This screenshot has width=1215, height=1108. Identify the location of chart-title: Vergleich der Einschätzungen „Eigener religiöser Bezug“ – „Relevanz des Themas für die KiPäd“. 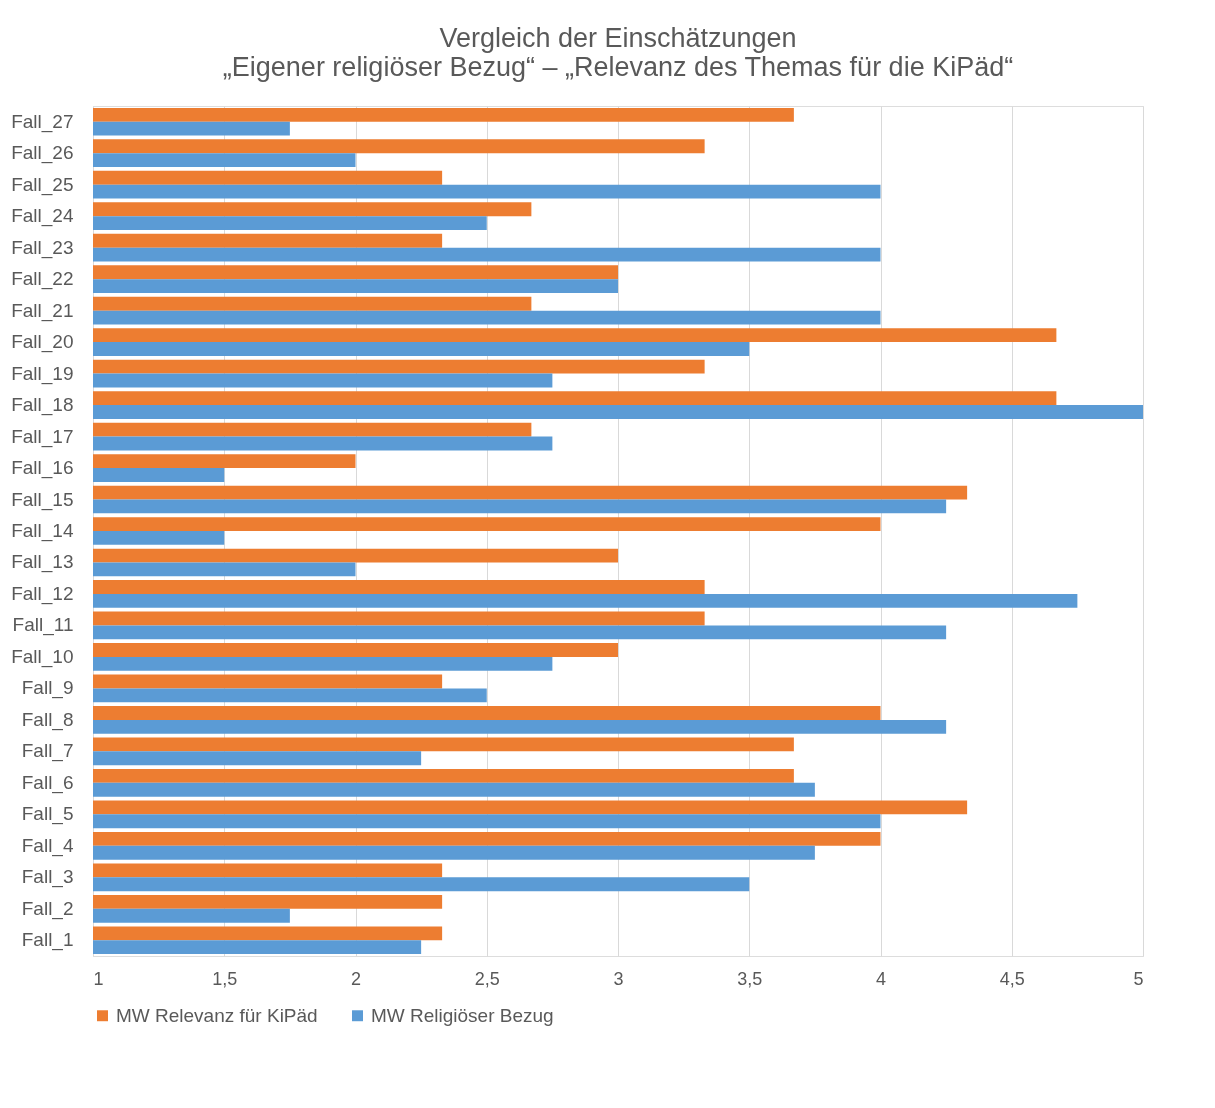
(618, 52).